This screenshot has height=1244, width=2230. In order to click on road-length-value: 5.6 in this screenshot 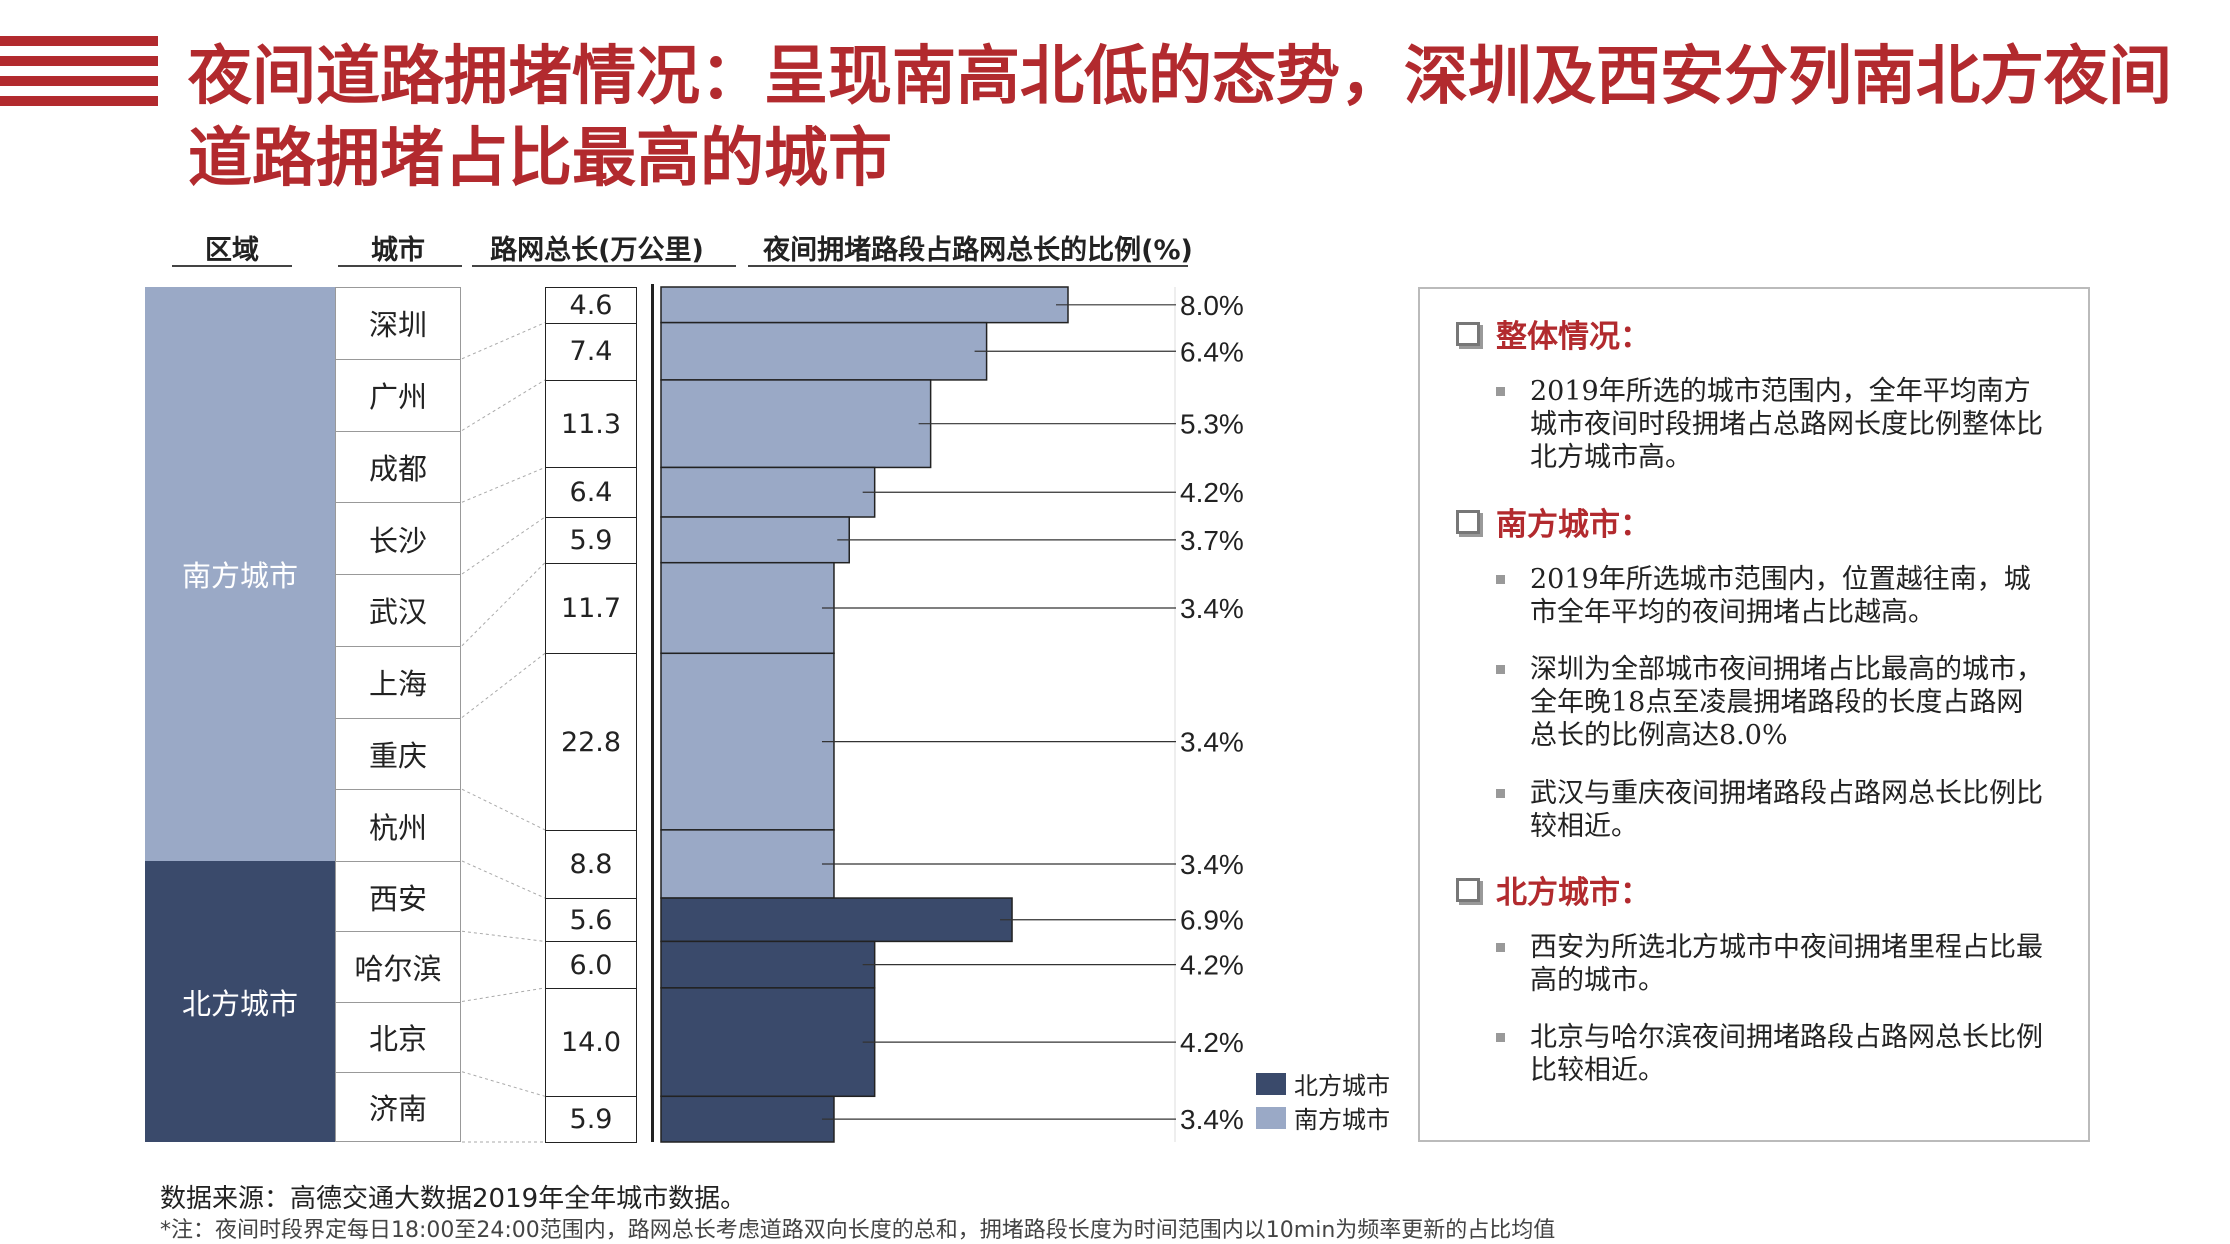, I will do `click(591, 920)`.